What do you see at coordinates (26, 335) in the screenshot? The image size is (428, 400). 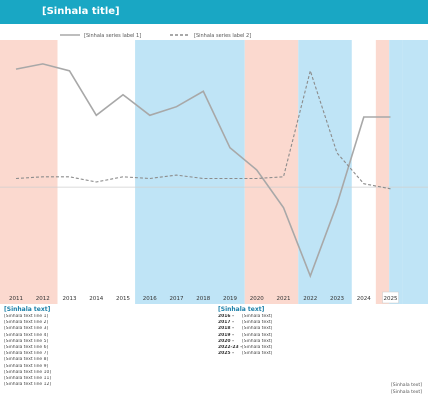 I see `notes-left-line: [Sinhala text line 4]` at bounding box center [26, 335].